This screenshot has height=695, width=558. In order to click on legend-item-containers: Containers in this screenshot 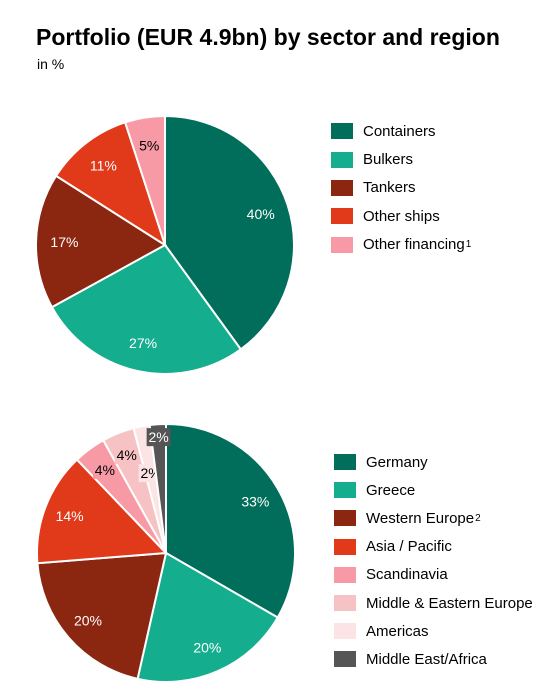, I will do `click(401, 131)`.